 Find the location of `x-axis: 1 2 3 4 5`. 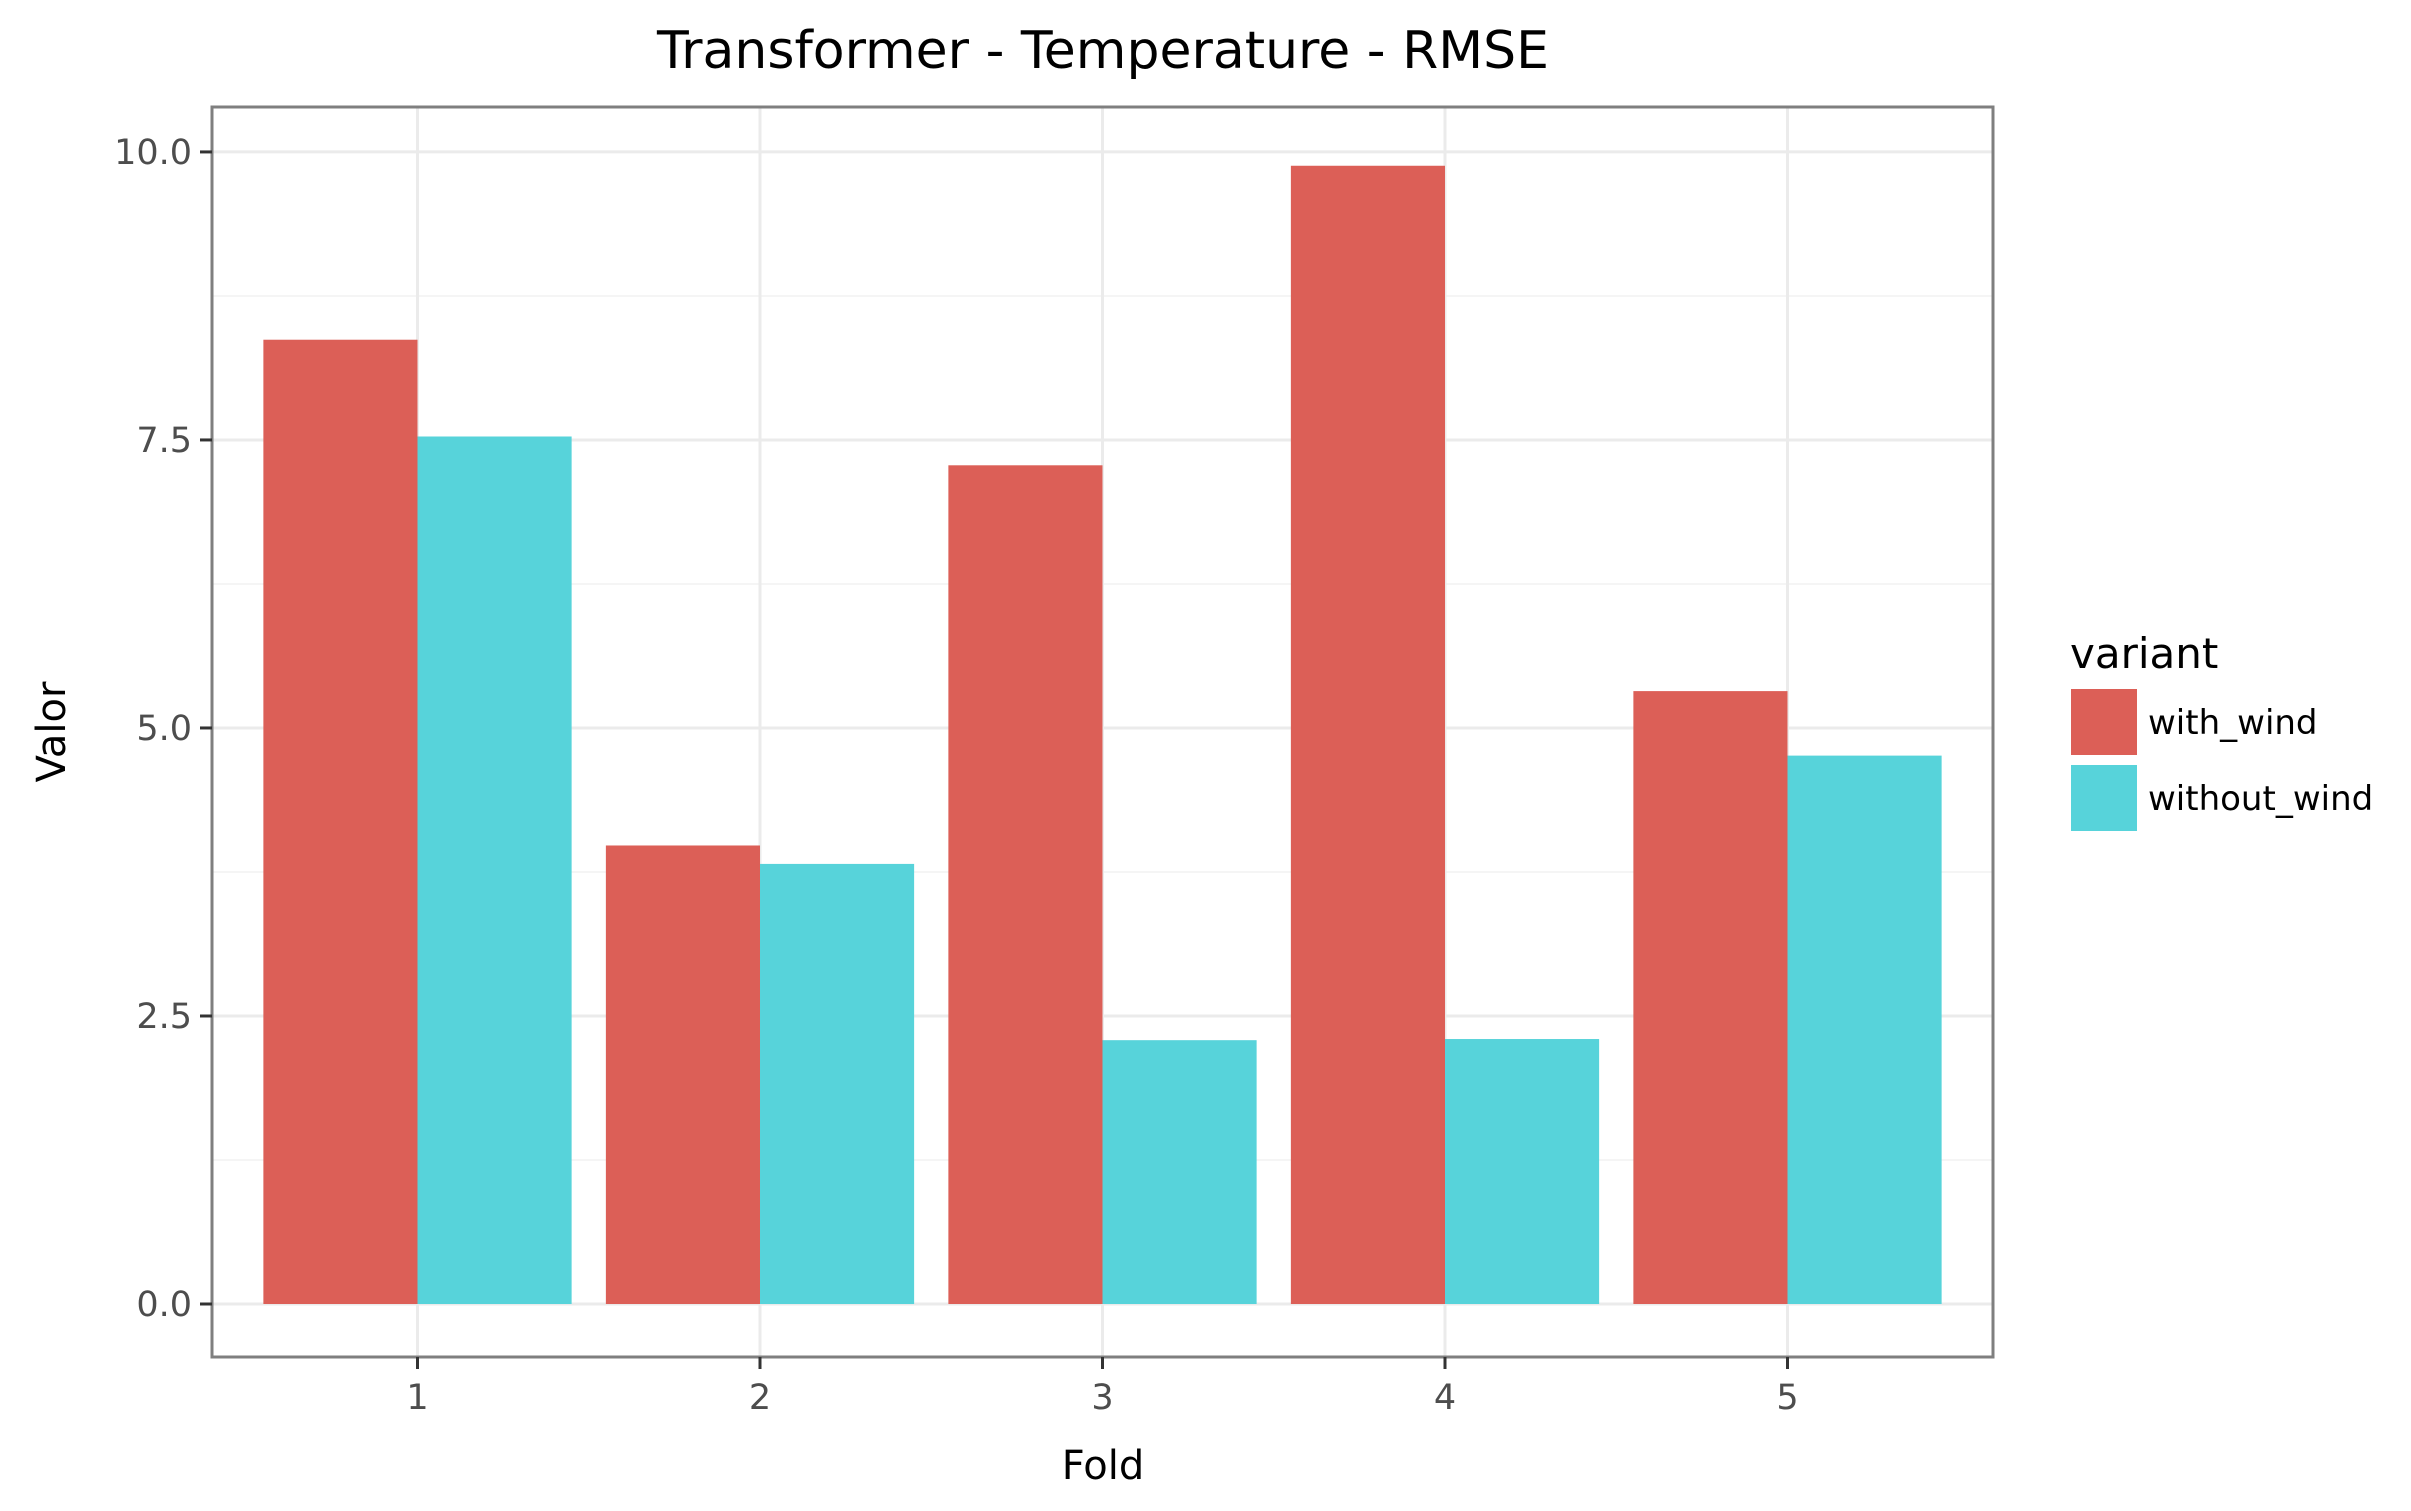

x-axis: 1 2 3 4 5 is located at coordinates (1102, 1387).